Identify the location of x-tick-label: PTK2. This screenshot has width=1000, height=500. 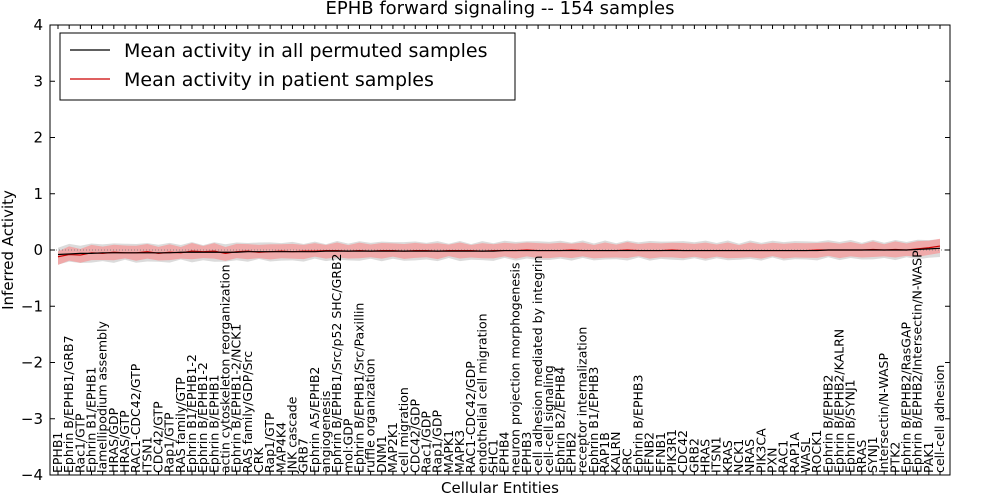
(894, 457).